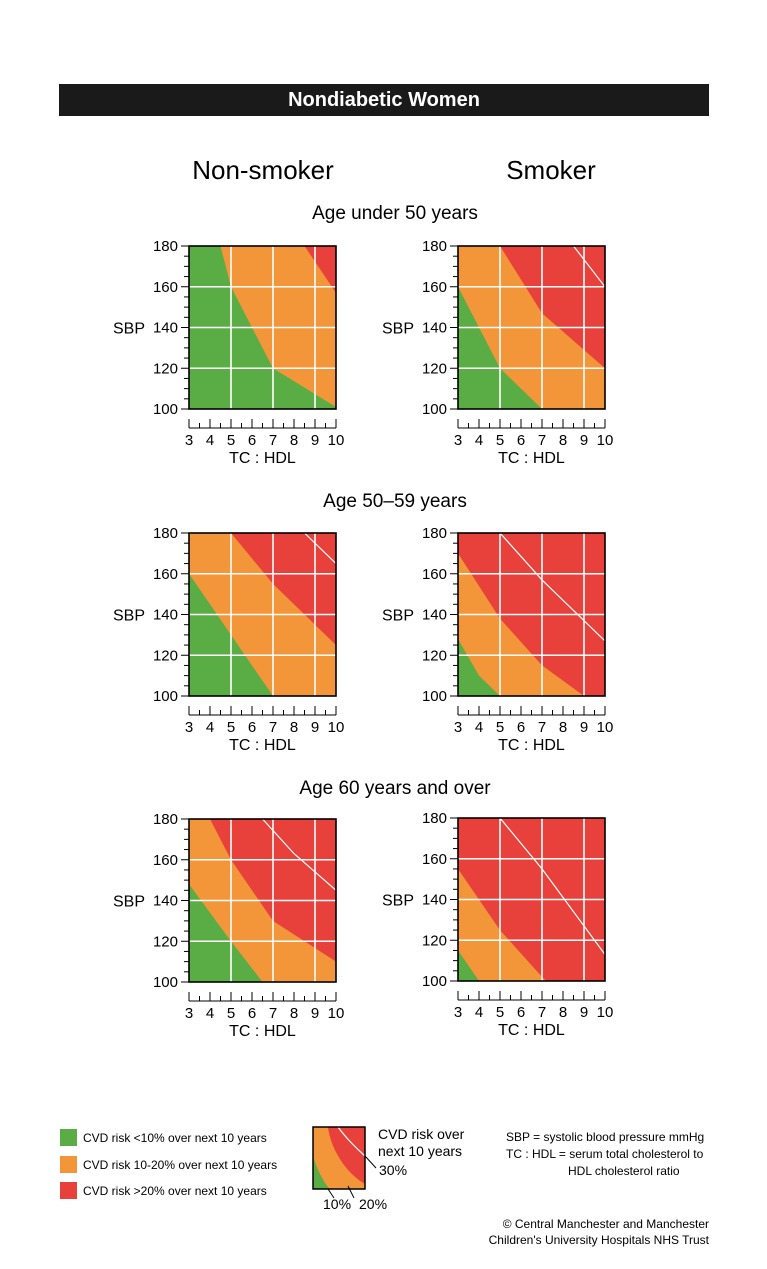  I want to click on key-frame, so click(339, 1158).